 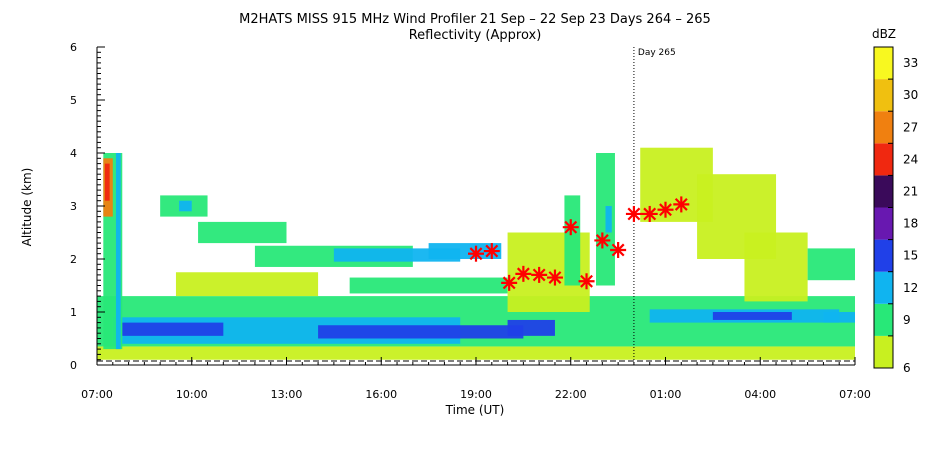 I want to click on colorbar-tick-label: 9, so click(x=907, y=320).